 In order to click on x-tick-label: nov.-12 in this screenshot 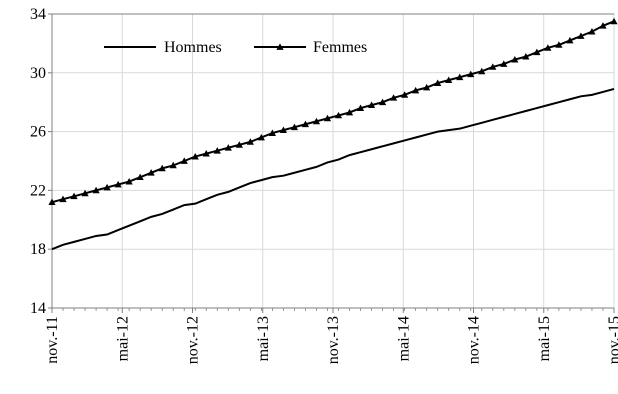, I will do `click(193, 340)`.